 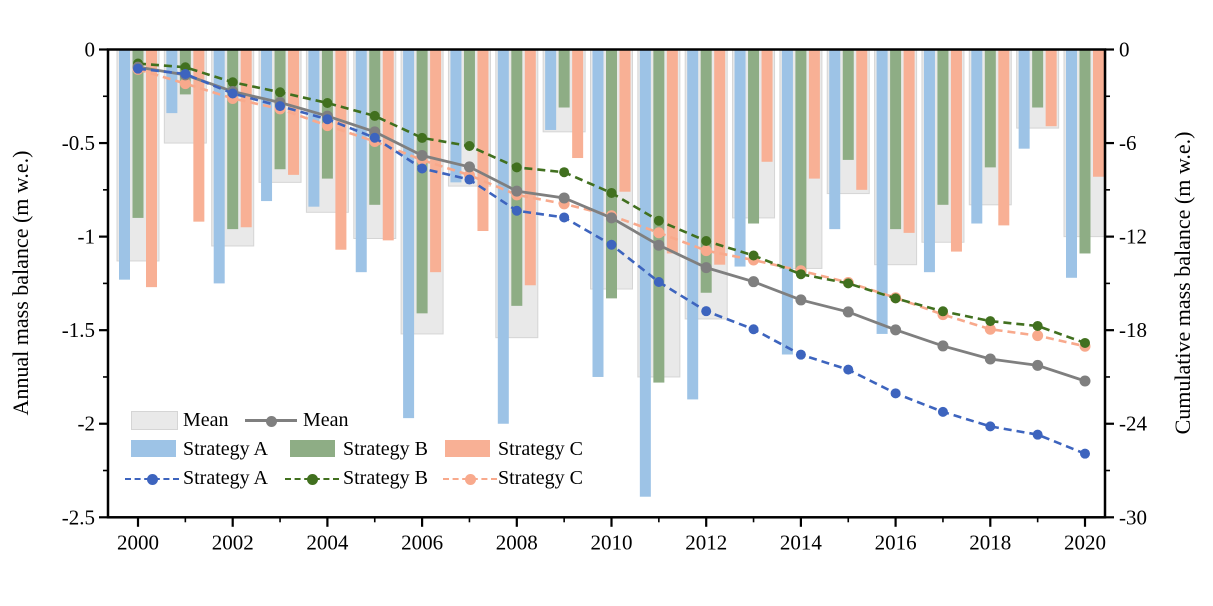 I want to click on svg-text: -2, so click(x=87, y=424).